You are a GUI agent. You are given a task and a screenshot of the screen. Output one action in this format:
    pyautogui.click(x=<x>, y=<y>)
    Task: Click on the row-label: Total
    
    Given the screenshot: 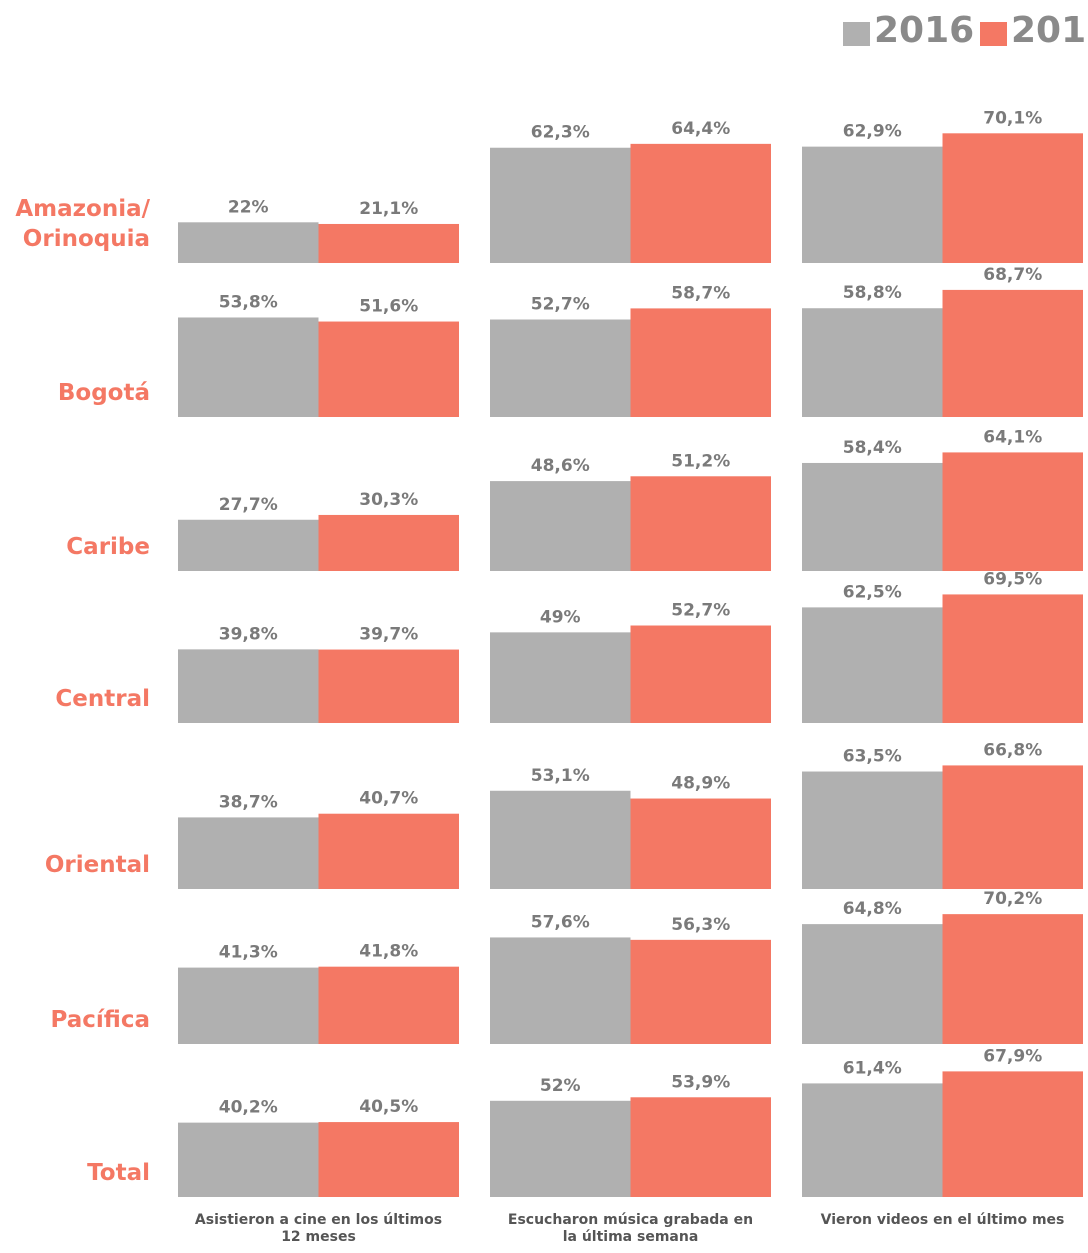 What is the action you would take?
    pyautogui.click(x=118, y=1173)
    